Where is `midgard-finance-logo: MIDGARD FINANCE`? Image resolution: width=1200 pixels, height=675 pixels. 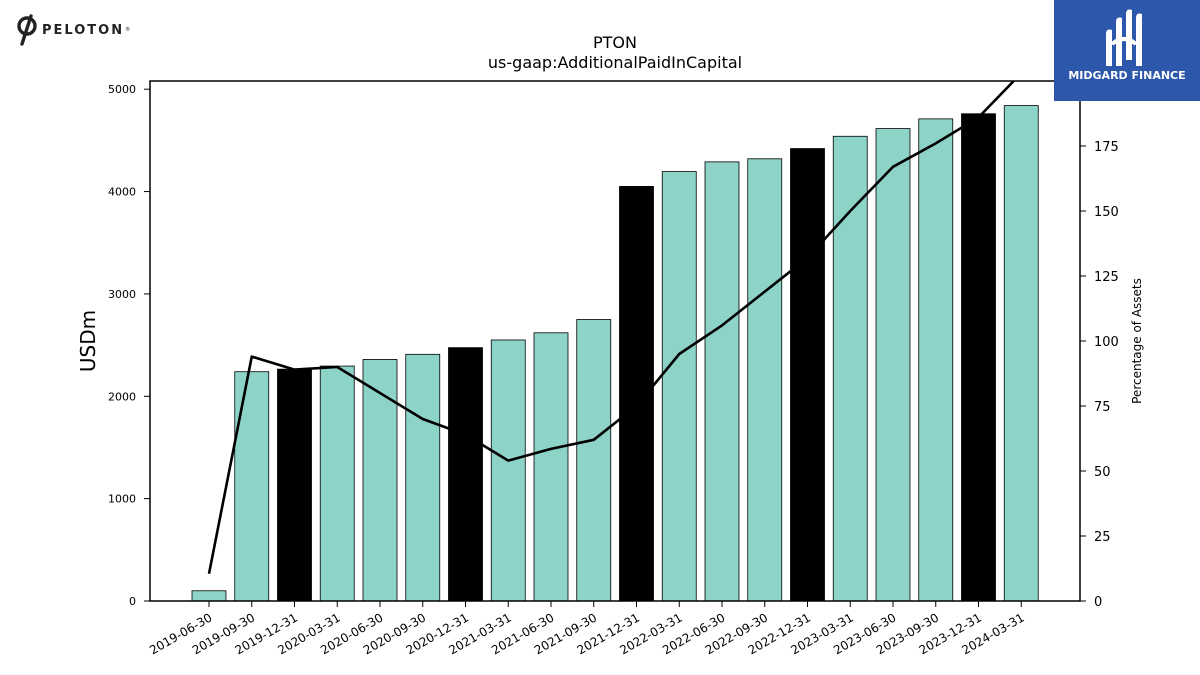 midgard-finance-logo: MIDGARD FINANCE is located at coordinates (1127, 50).